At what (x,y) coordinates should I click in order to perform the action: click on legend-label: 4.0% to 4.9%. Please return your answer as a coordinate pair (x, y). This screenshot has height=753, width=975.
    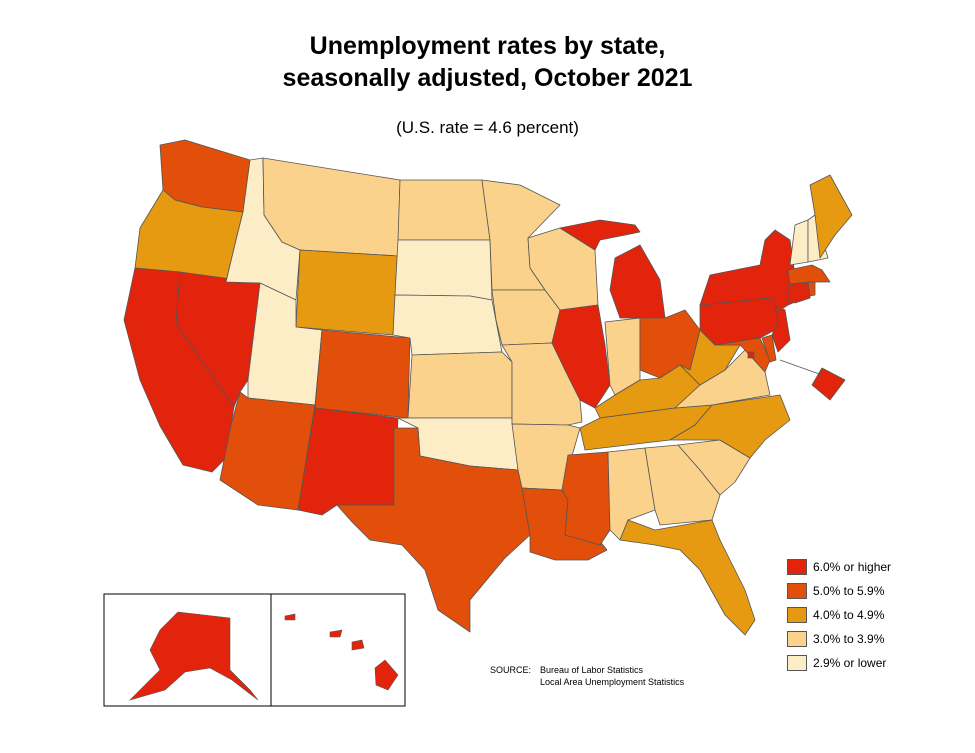
    Looking at the image, I should click on (849, 614).